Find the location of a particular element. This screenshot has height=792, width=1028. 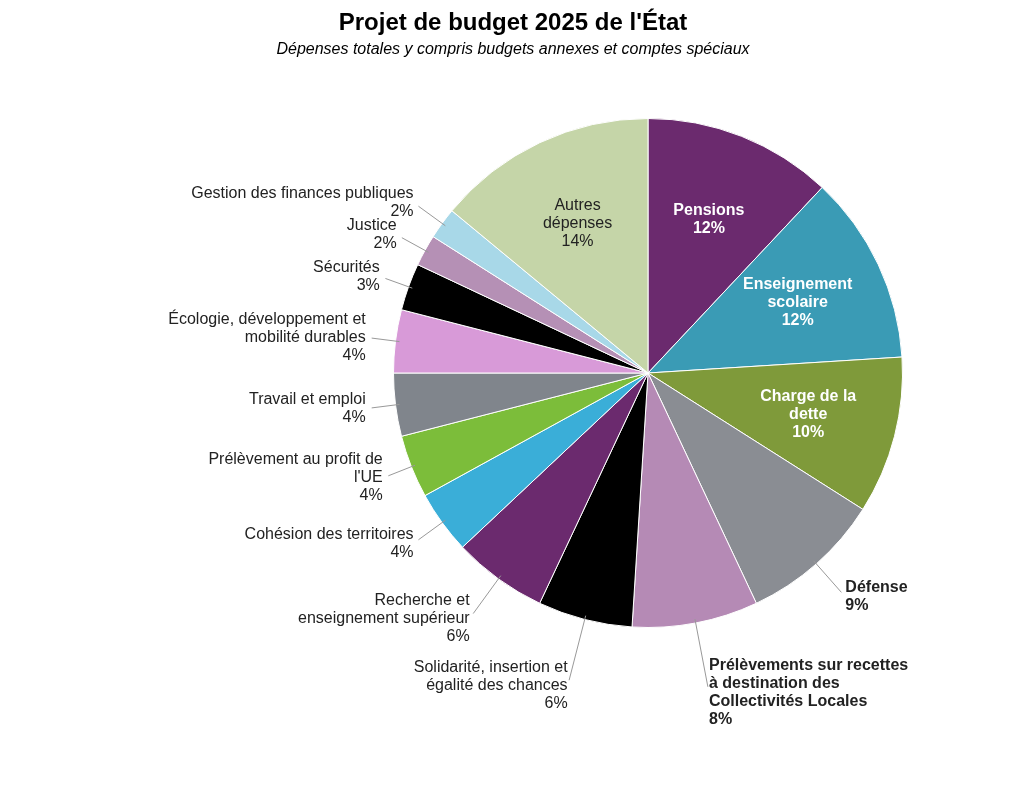

chart-subtitle: Dépenses totales y compris budgets annexes et comptes spéciaux is located at coordinates (513, 49).